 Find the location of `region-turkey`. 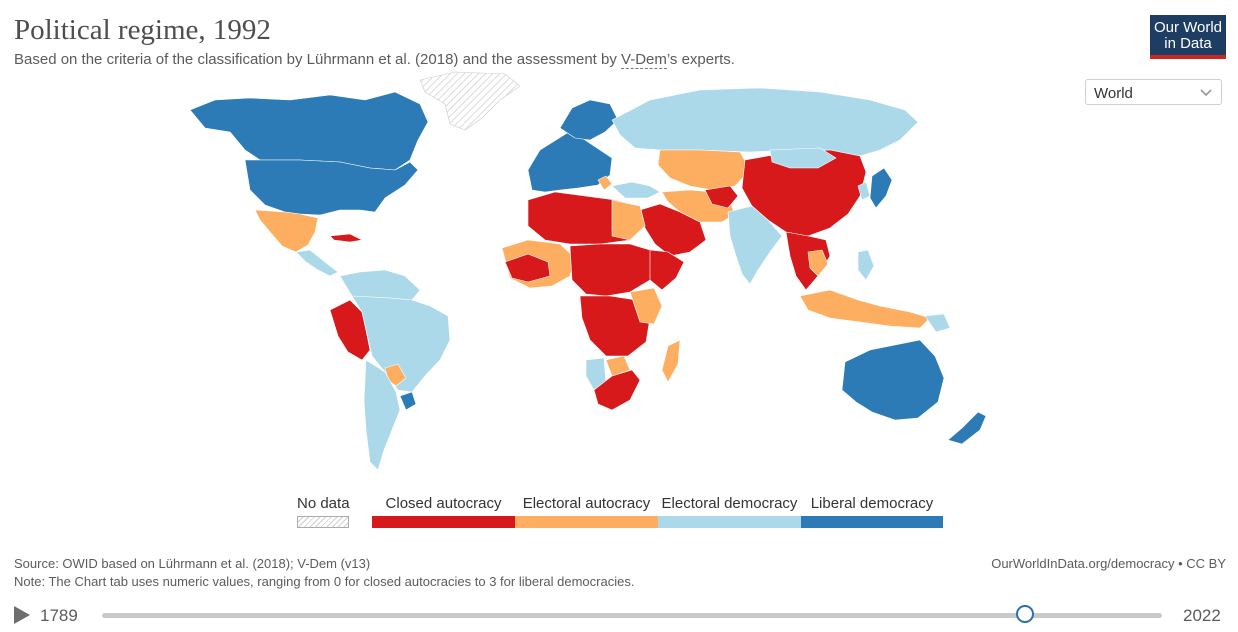

region-turkey is located at coordinates (636, 190).